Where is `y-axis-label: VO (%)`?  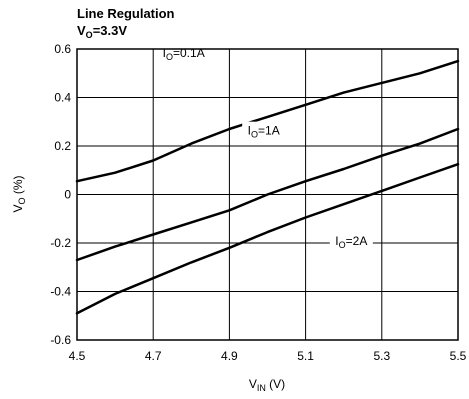
y-axis-label: VO (%) is located at coordinates (19, 193).